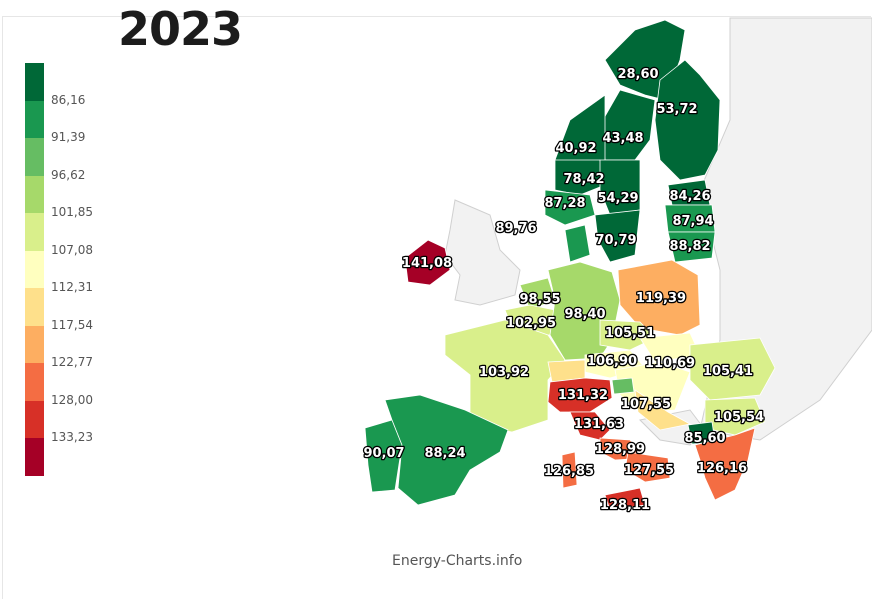  Describe the element at coordinates (728, 371) in the screenshot. I see `label-romania: 105,41` at that location.